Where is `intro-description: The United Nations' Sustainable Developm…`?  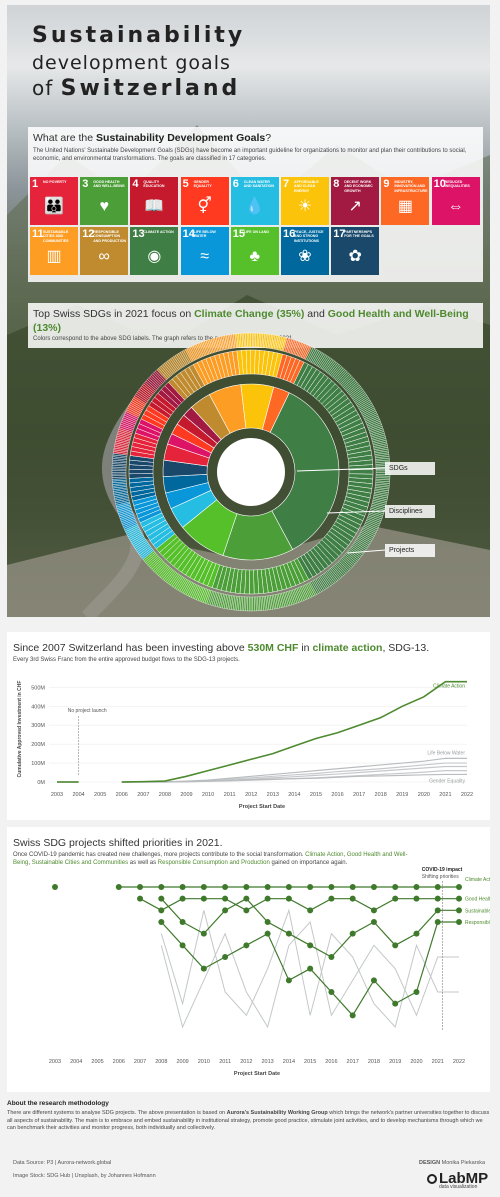 intro-description: The United Nations' Sustainable Developm… is located at coordinates (250, 155).